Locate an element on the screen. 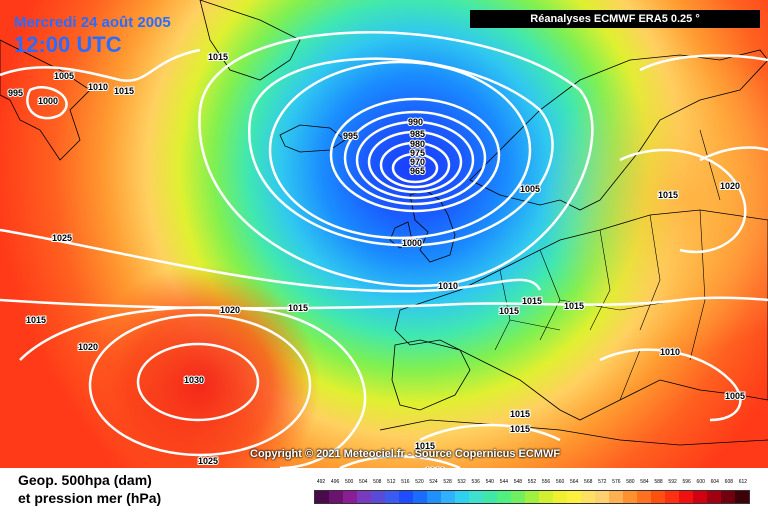  map-date: Mercredi 24 août 2005 is located at coordinates (92, 22).